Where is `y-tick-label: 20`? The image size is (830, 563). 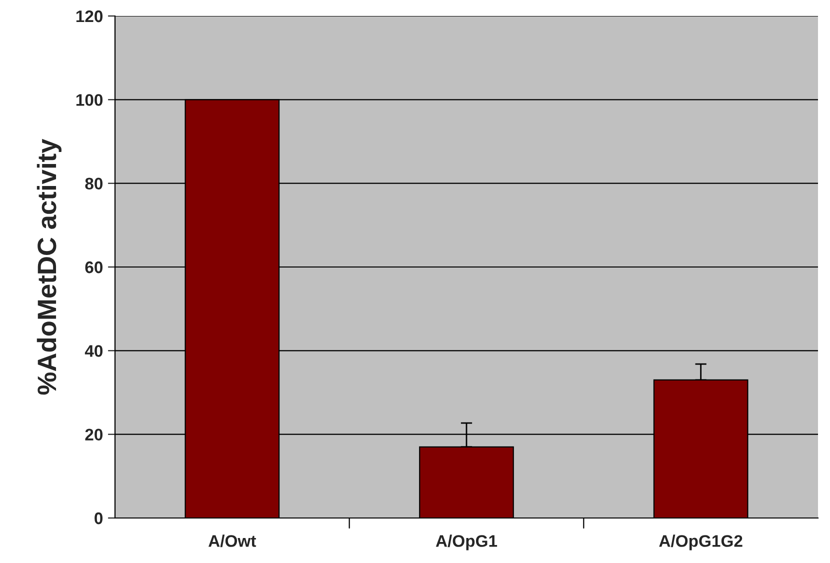 y-tick-label: 20 is located at coordinates (94, 434).